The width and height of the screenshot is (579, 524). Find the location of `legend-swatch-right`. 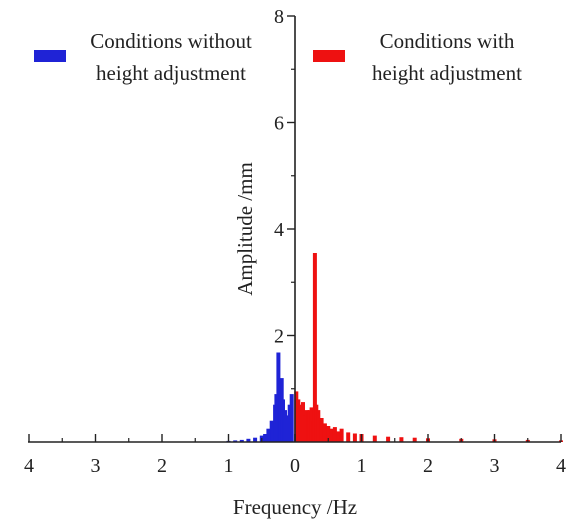

legend-swatch-right is located at coordinates (329, 56).